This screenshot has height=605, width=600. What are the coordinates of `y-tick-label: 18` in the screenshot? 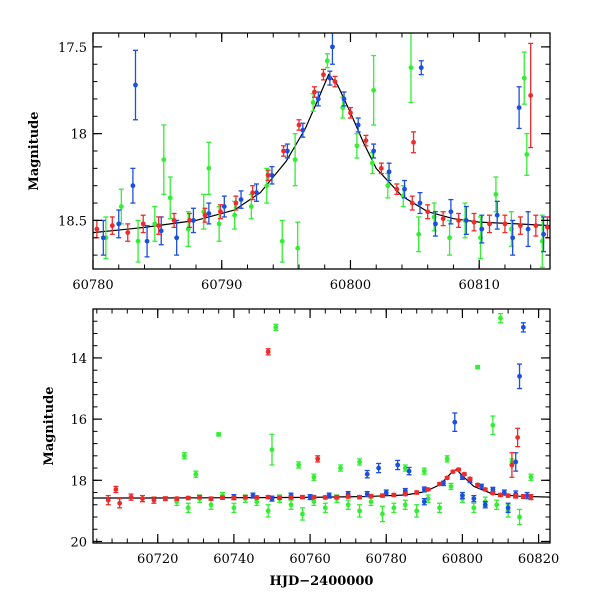 It's located at (78, 135).